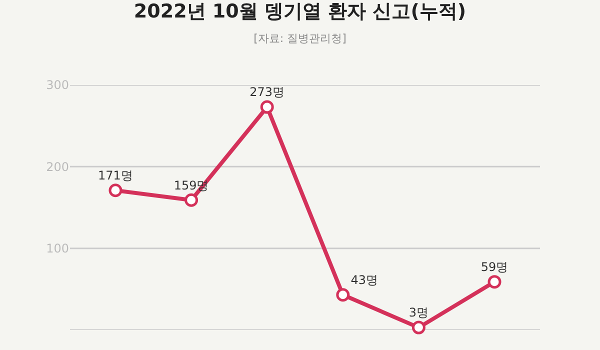  What do you see at coordinates (57, 85) in the screenshot?
I see `y-tick-label: 300` at bounding box center [57, 85].